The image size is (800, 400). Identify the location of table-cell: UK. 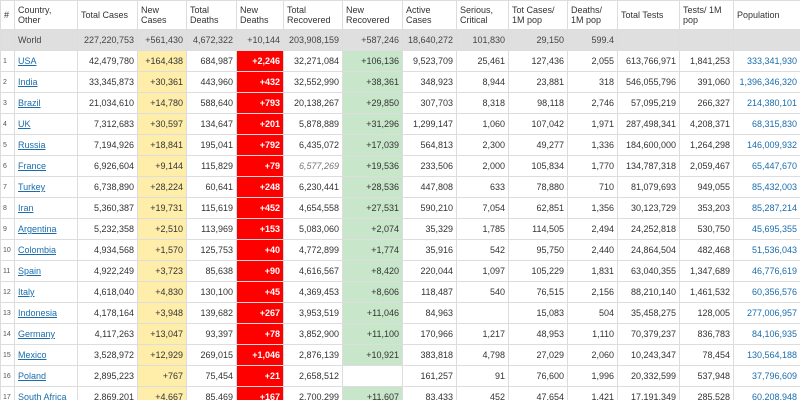
(46, 124).